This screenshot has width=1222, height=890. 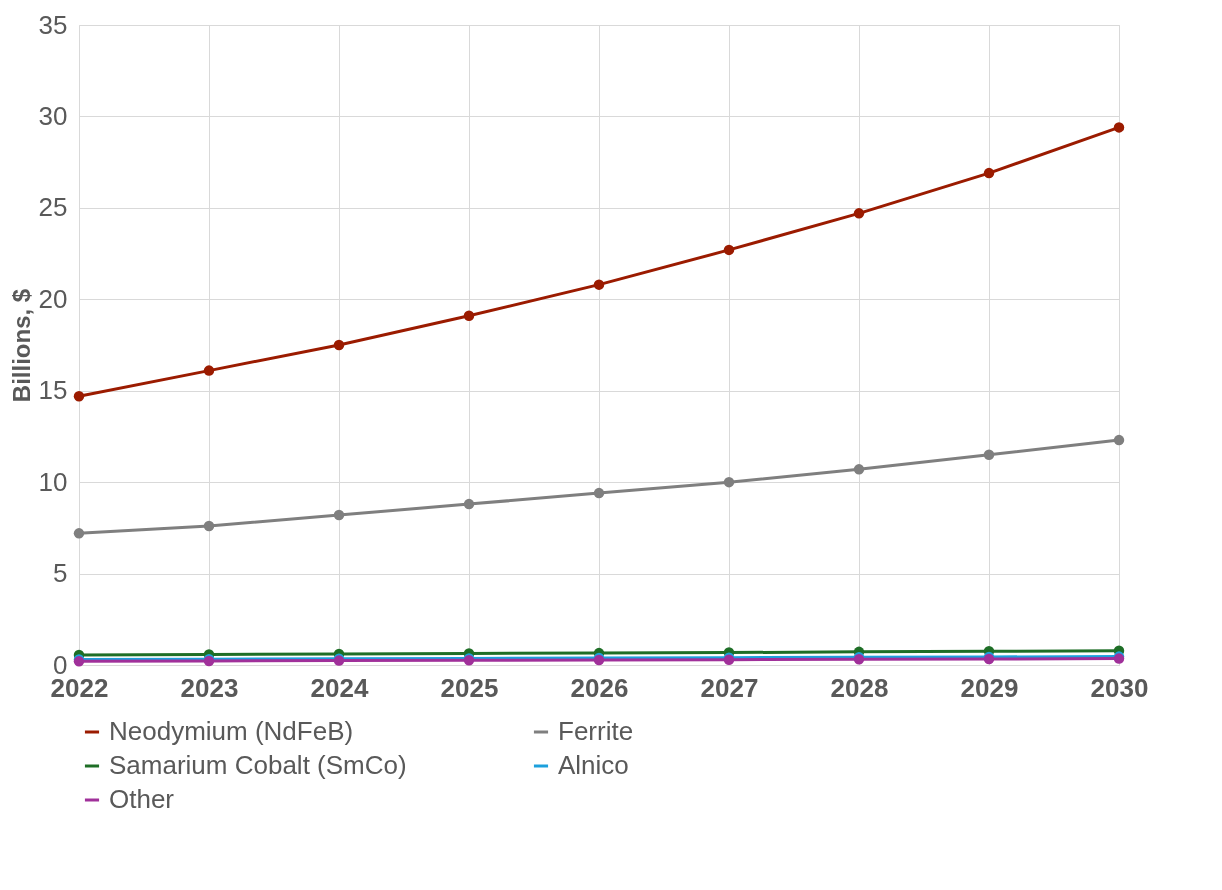 What do you see at coordinates (142, 799) in the screenshot?
I see `legend-label: Other` at bounding box center [142, 799].